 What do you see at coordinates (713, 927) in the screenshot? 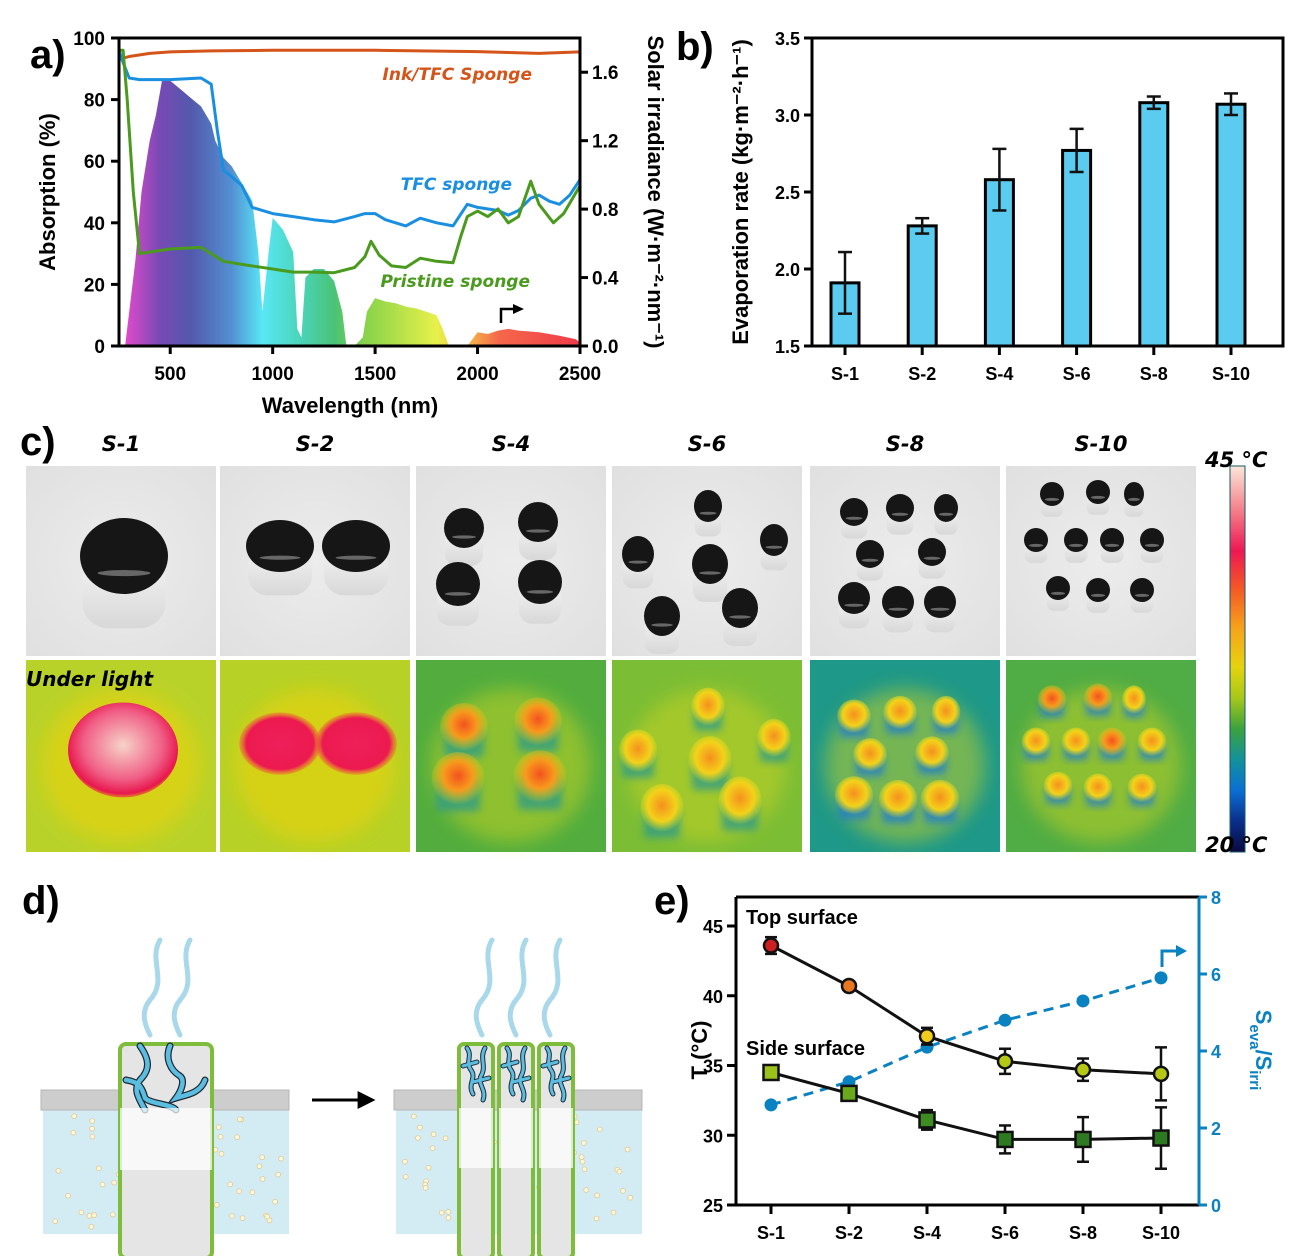
I see `y-tick-label: 45` at bounding box center [713, 927].